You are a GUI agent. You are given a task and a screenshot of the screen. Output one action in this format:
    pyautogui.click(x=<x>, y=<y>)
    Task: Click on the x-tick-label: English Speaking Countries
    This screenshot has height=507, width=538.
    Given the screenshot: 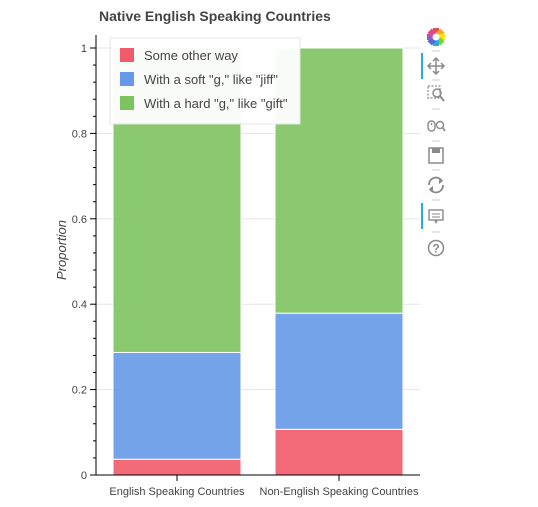 What is the action you would take?
    pyautogui.click(x=177, y=492)
    